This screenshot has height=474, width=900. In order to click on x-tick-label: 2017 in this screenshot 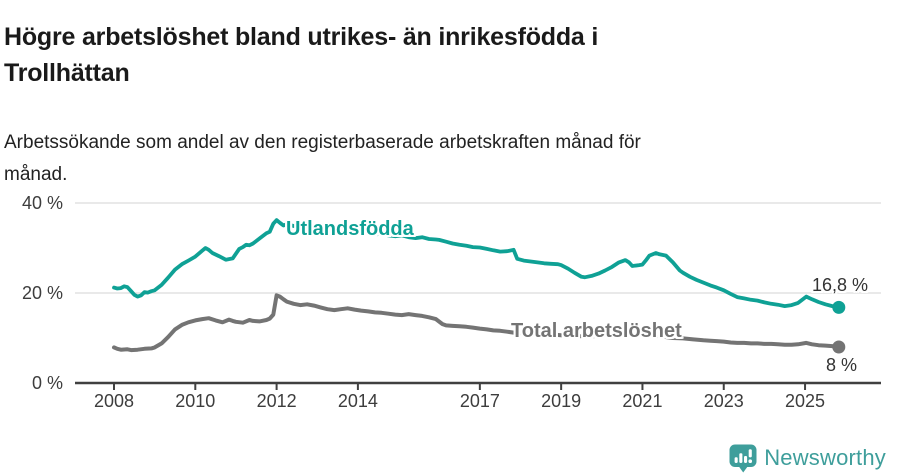, I will do `click(479, 401)`.